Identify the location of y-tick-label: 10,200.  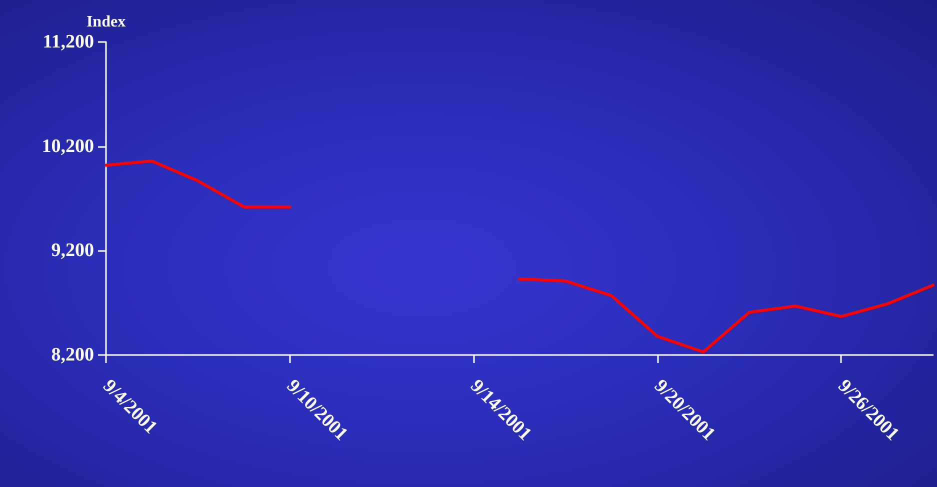
(68, 146).